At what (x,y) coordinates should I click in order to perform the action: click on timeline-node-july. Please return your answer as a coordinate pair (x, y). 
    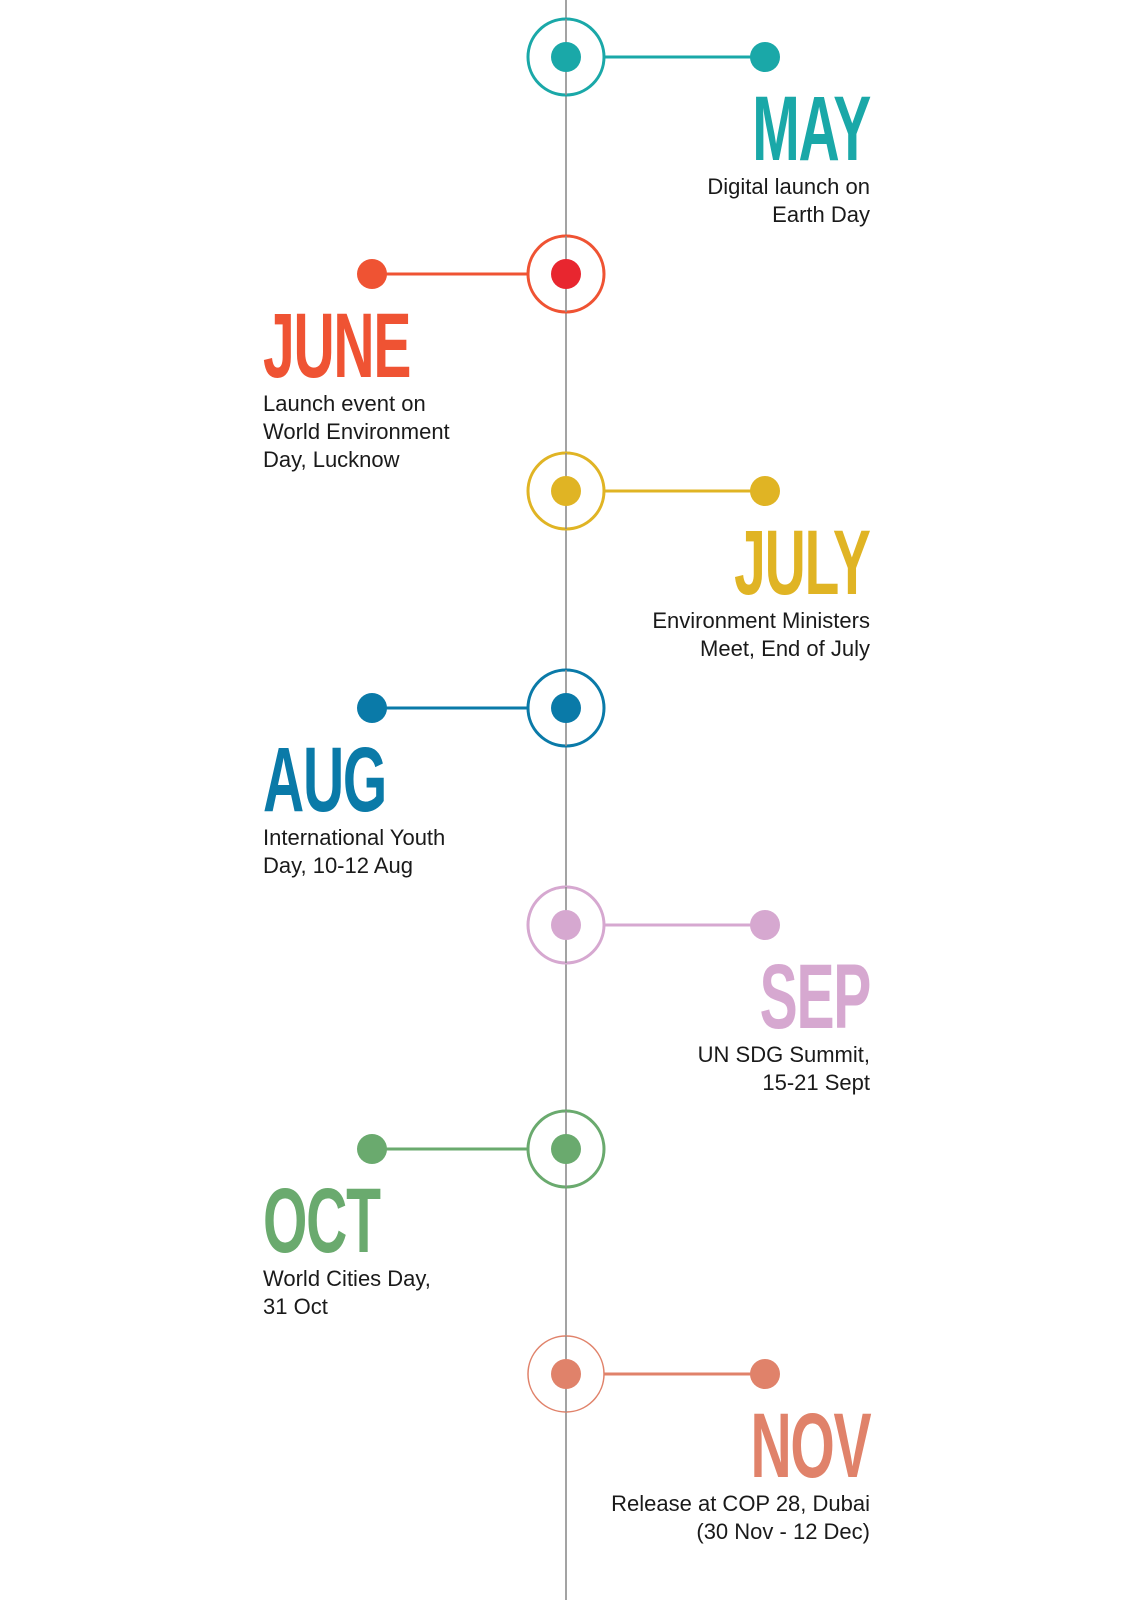
    Looking at the image, I should click on (653, 491).